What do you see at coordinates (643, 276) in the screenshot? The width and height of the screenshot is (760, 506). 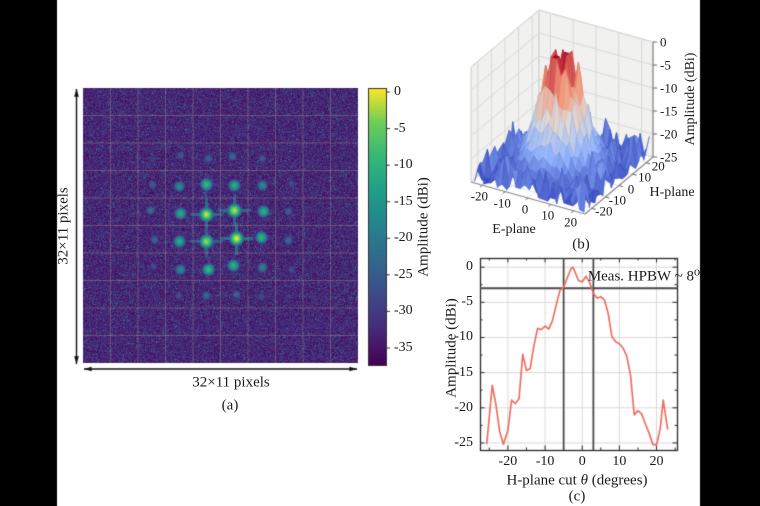 I see `hpbw-annotation: Meas. HPBW ~ 8⁰` at bounding box center [643, 276].